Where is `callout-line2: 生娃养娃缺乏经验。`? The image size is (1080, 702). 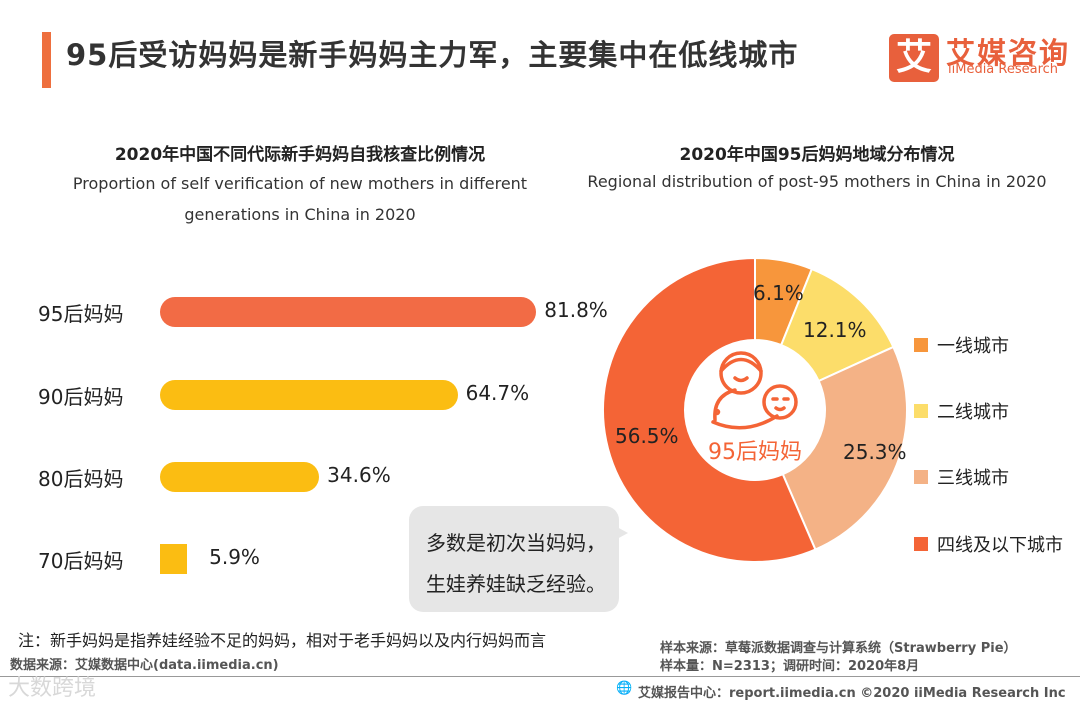
callout-line2: 生娃养娃缺乏经验。 is located at coordinates (516, 584).